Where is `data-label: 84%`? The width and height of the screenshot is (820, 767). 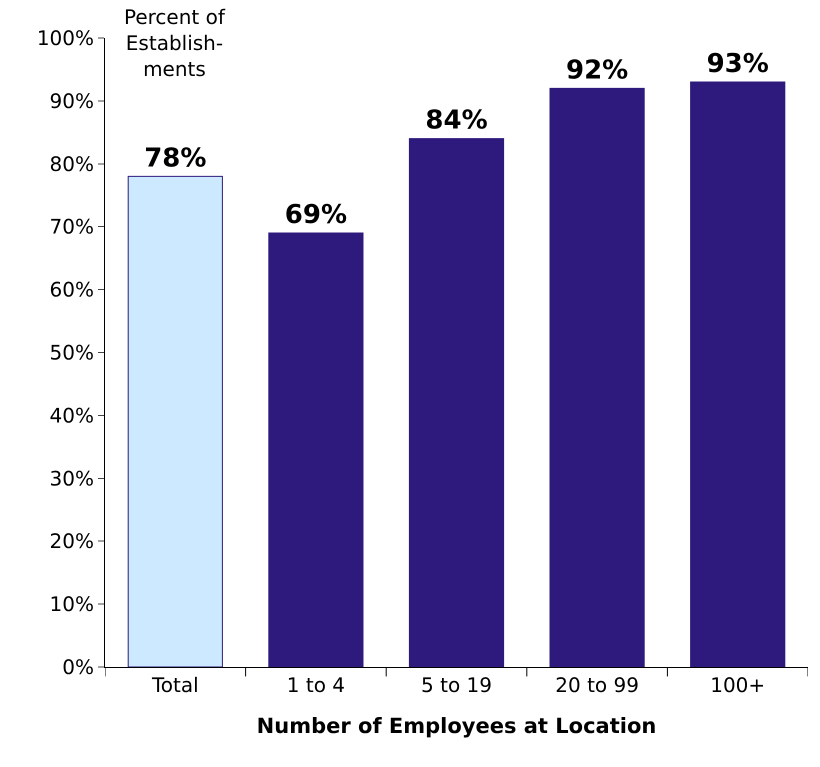 data-label: 84% is located at coordinates (456, 121).